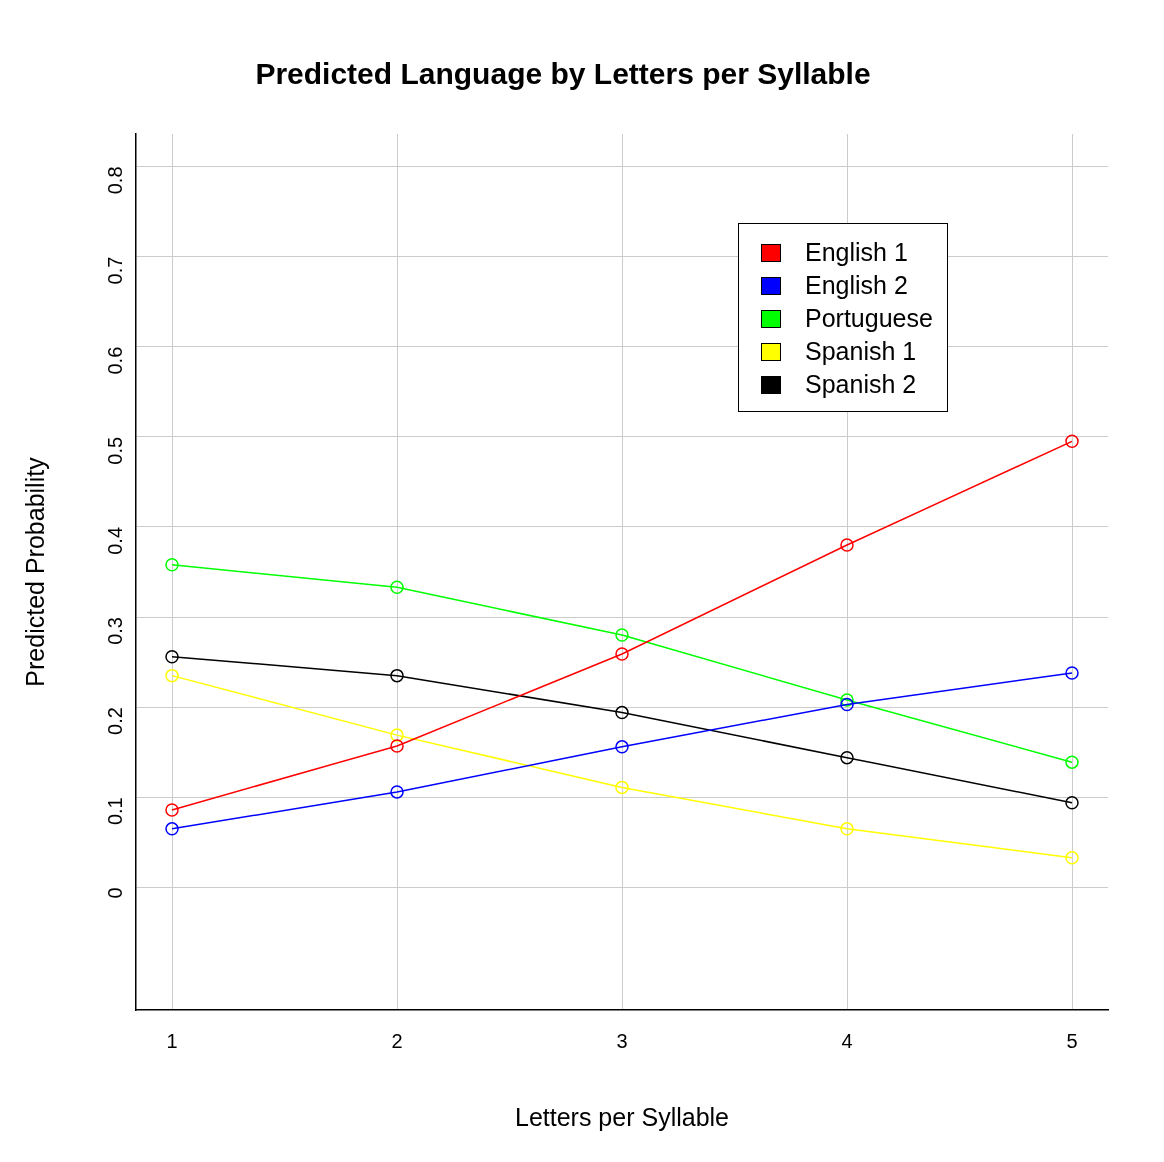 This screenshot has width=1164, height=1162. What do you see at coordinates (856, 252) in the screenshot?
I see `legend-label: English 1` at bounding box center [856, 252].